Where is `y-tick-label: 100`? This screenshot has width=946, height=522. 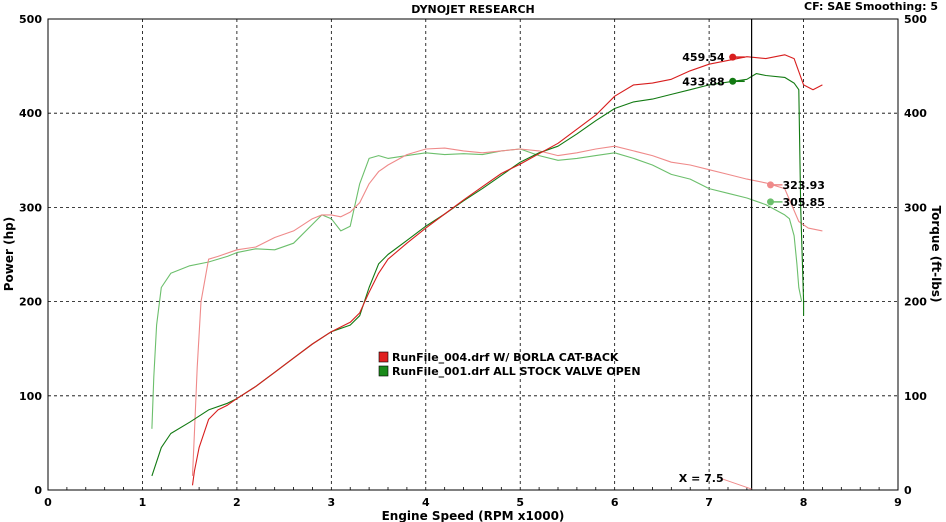
y-tick-label: 100 is located at coordinates (30, 396).